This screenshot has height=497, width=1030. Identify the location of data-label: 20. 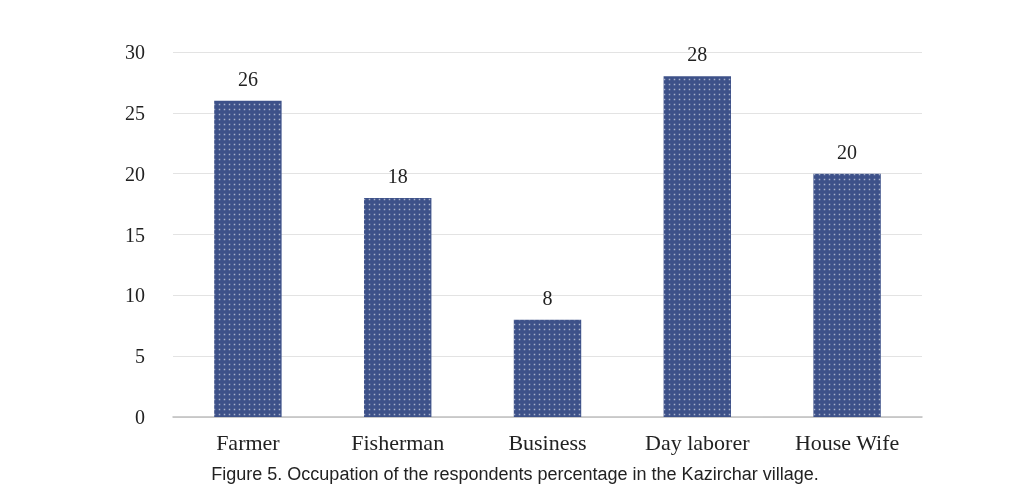
(847, 151).